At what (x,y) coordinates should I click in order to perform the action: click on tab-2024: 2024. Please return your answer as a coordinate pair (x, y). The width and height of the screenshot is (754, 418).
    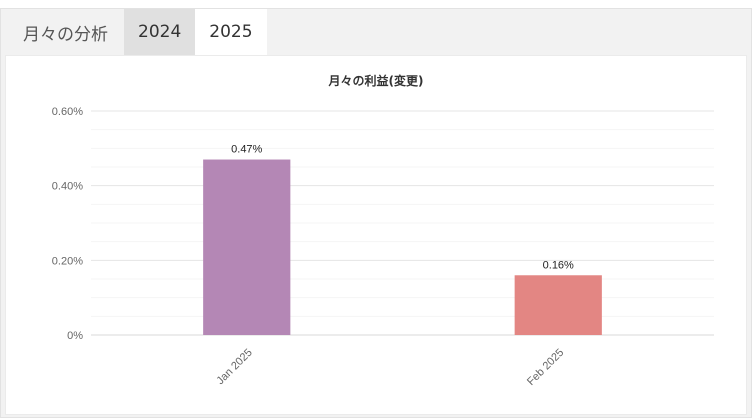
    Looking at the image, I should click on (160, 32).